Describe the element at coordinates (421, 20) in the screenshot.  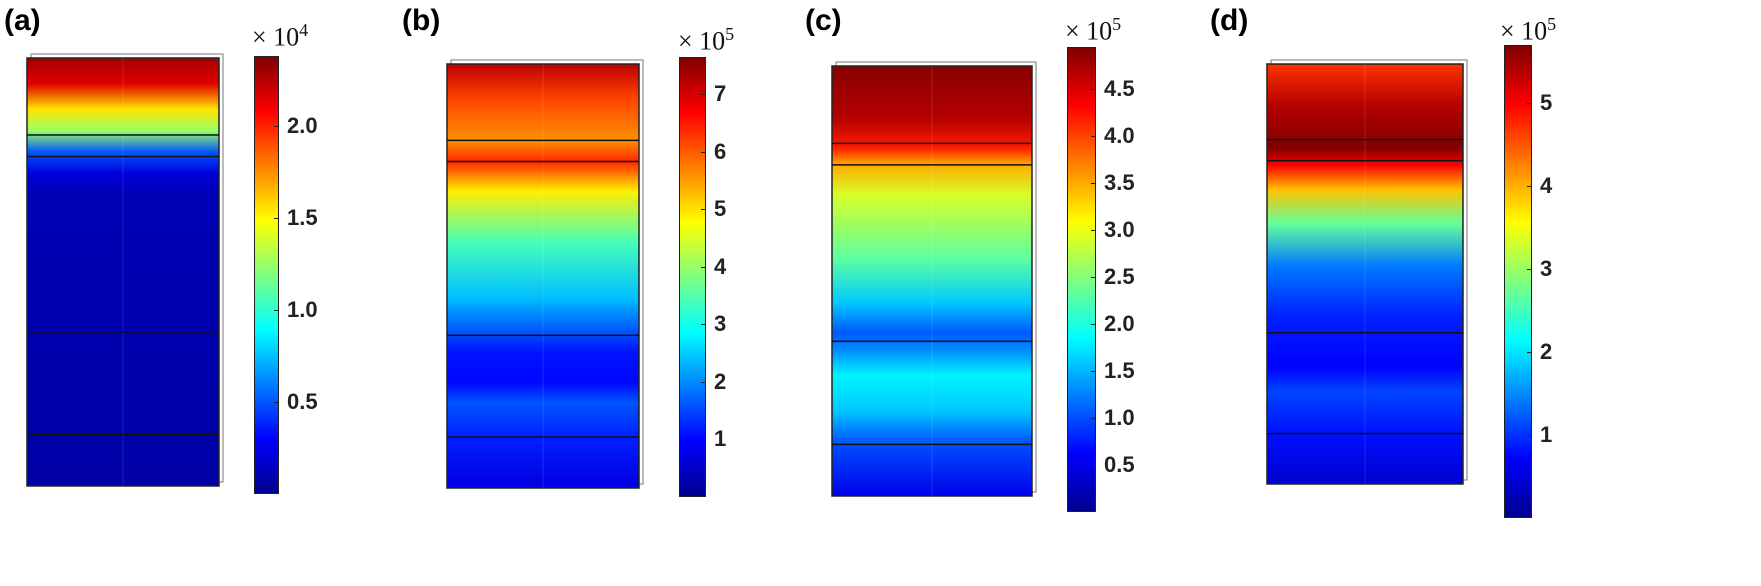
I see `panel-label: (b)` at that location.